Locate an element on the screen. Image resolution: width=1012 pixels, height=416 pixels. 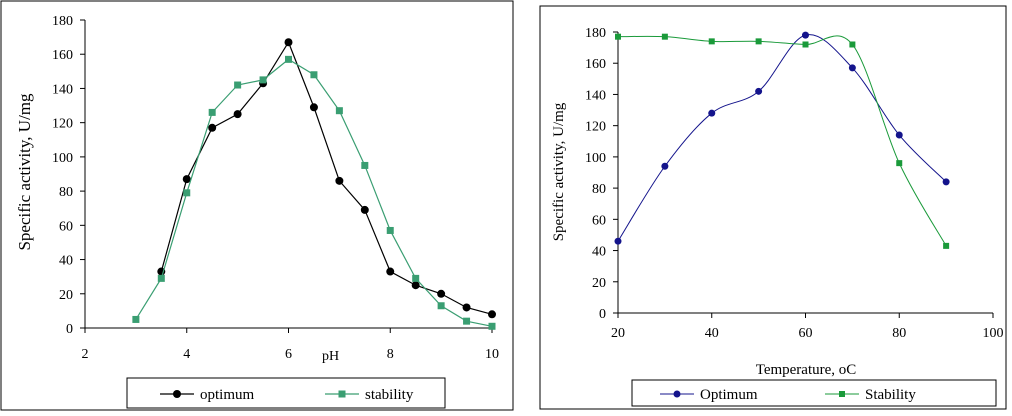
right-y-ticks: 0 20 40 60 80 100 120 140 160 180 is located at coordinates (601, 174).